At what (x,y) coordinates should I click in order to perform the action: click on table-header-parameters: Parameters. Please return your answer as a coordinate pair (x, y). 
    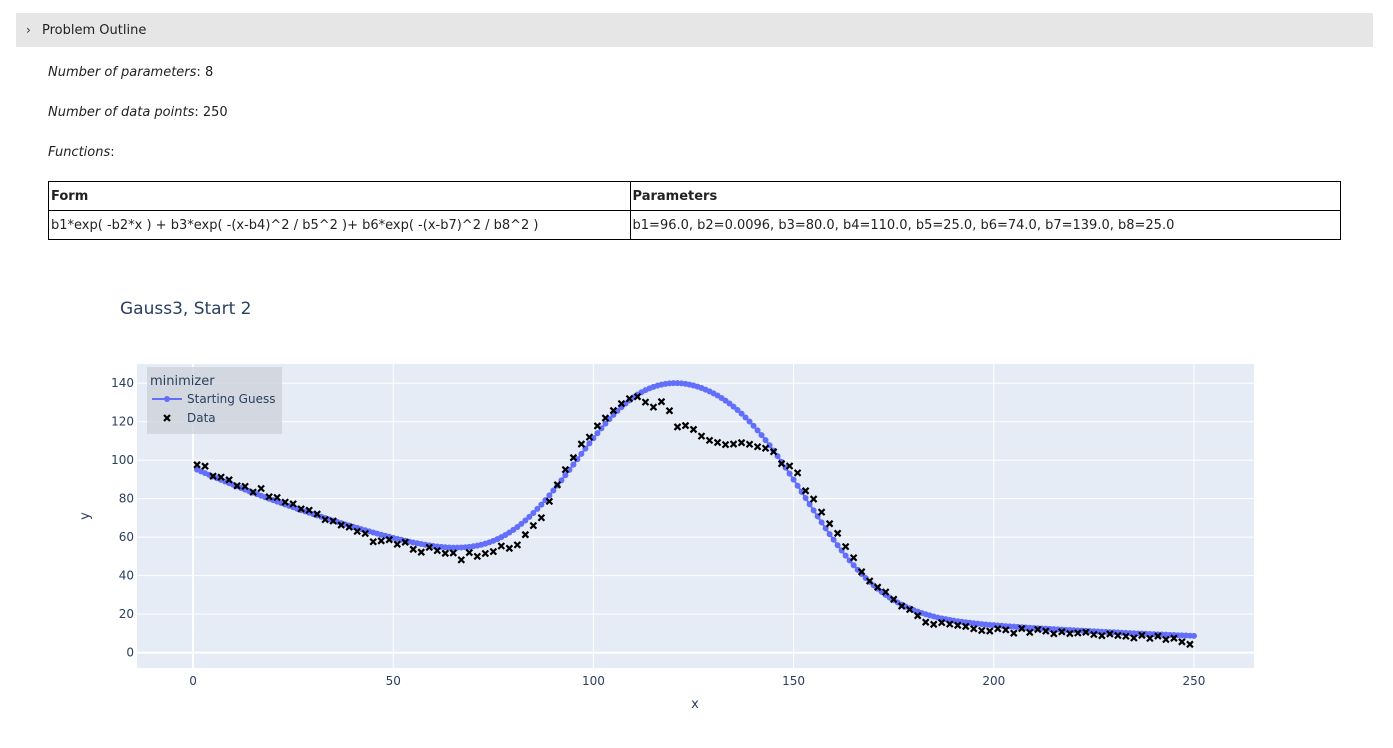
    Looking at the image, I should click on (985, 196).